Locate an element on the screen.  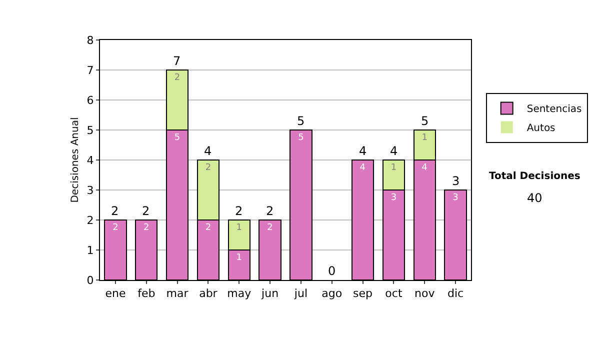
total-label: 0 is located at coordinates (332, 271).